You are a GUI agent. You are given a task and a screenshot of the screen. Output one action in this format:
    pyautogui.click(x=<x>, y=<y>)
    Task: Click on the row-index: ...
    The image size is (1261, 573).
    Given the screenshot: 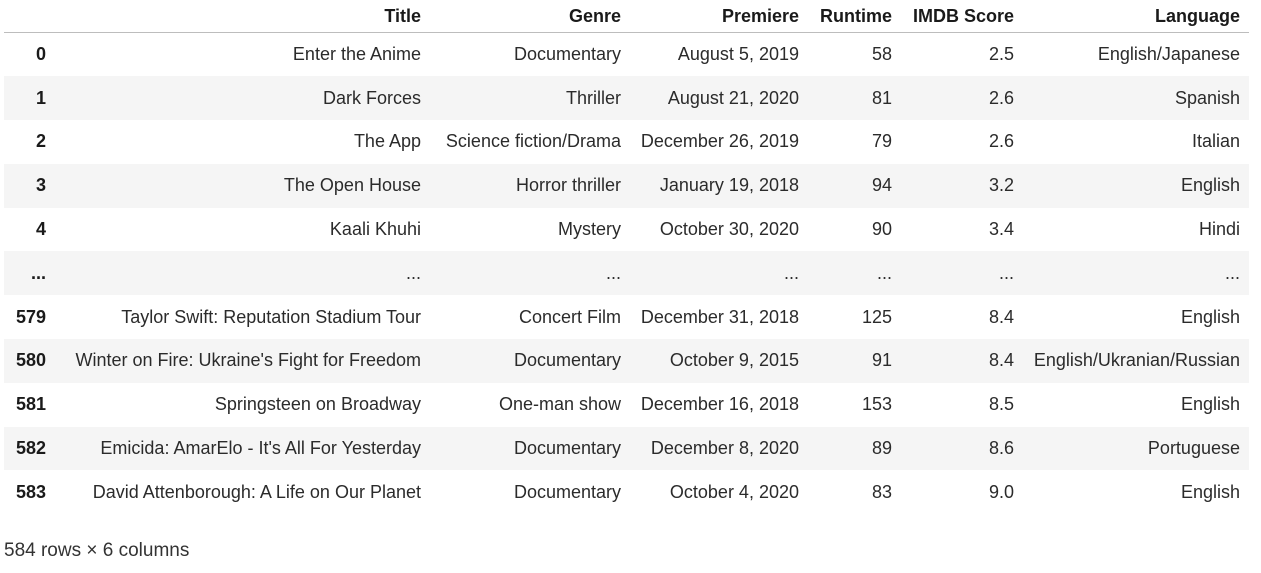 What is the action you would take?
    pyautogui.click(x=38, y=272)
    